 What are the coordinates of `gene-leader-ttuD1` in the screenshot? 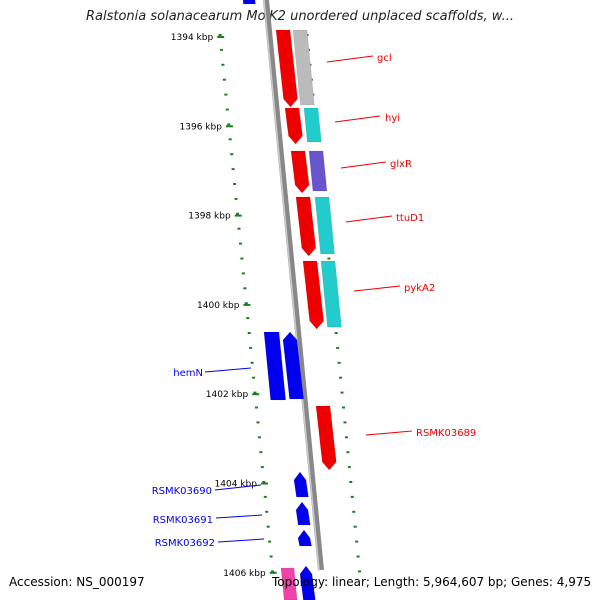 It's located at (369, 219).